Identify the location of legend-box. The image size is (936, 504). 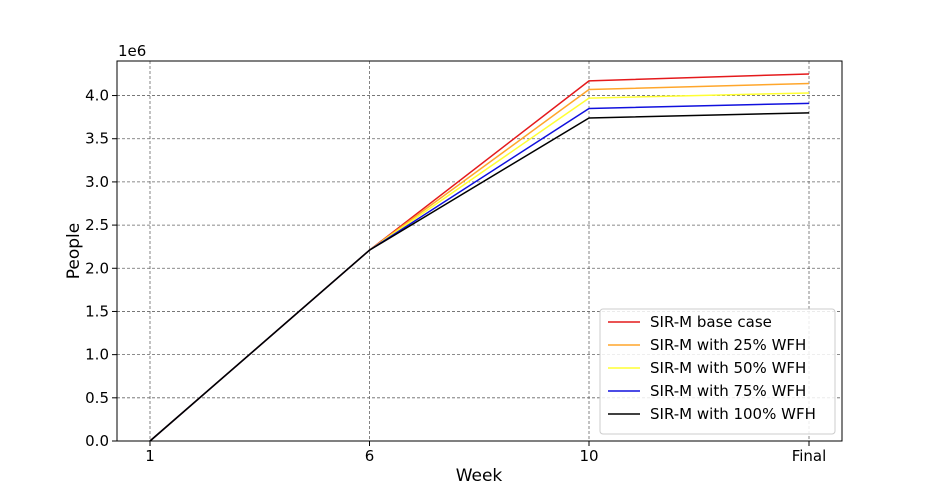
(717, 371).